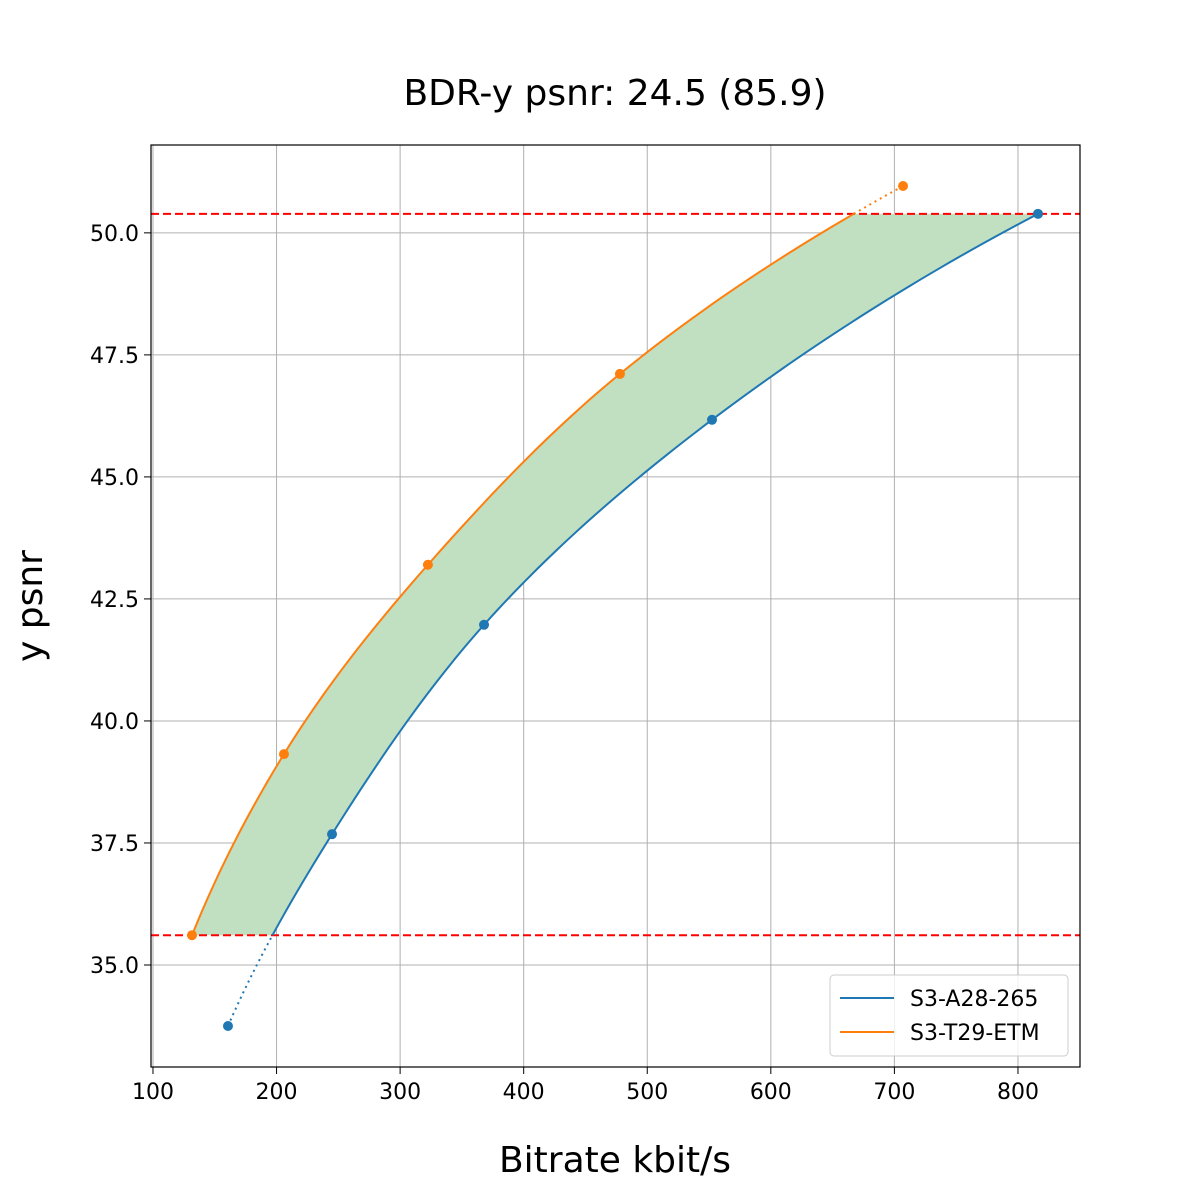 The width and height of the screenshot is (1200, 1200). Describe the element at coordinates (114, 600) in the screenshot. I see `y-tick-label: 42.5` at that location.